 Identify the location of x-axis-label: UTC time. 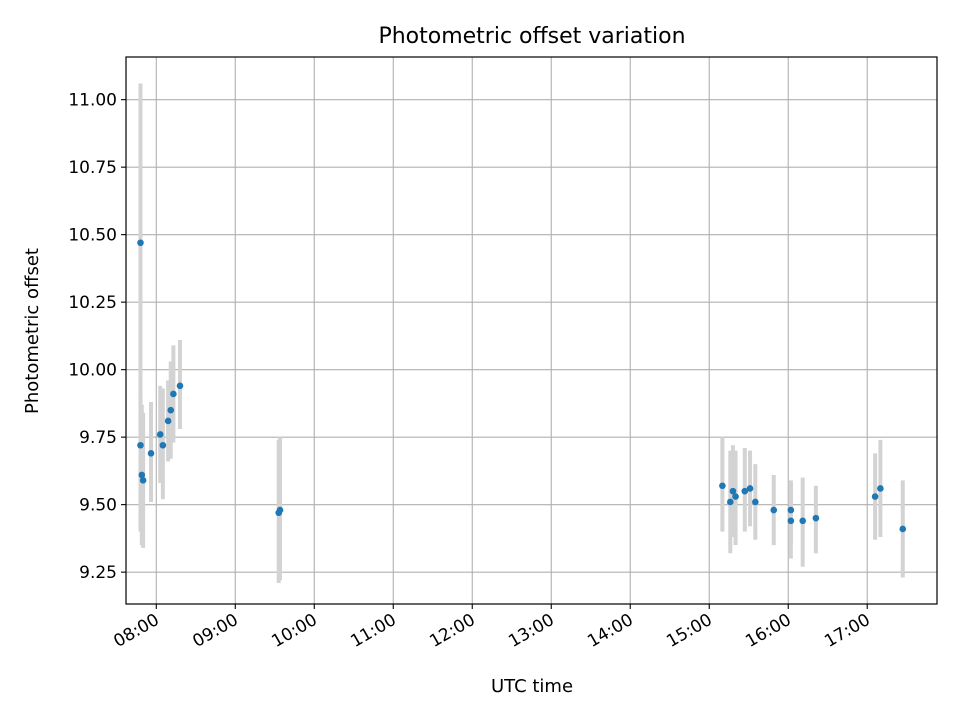
(532, 686).